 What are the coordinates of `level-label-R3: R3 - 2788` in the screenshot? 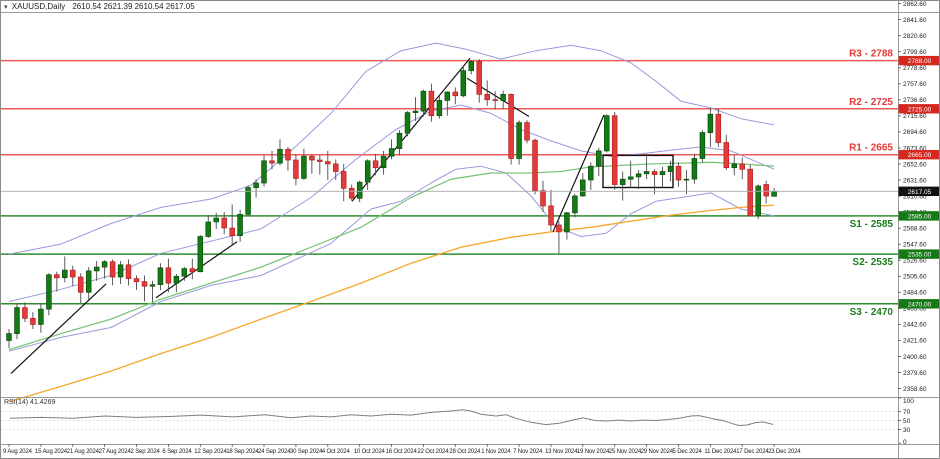 It's located at (871, 54).